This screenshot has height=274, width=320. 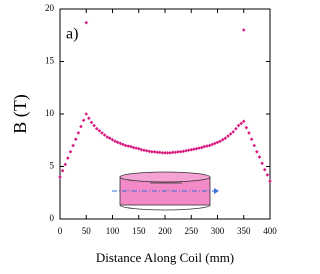 I want to click on coil-top, so click(x=165, y=177).